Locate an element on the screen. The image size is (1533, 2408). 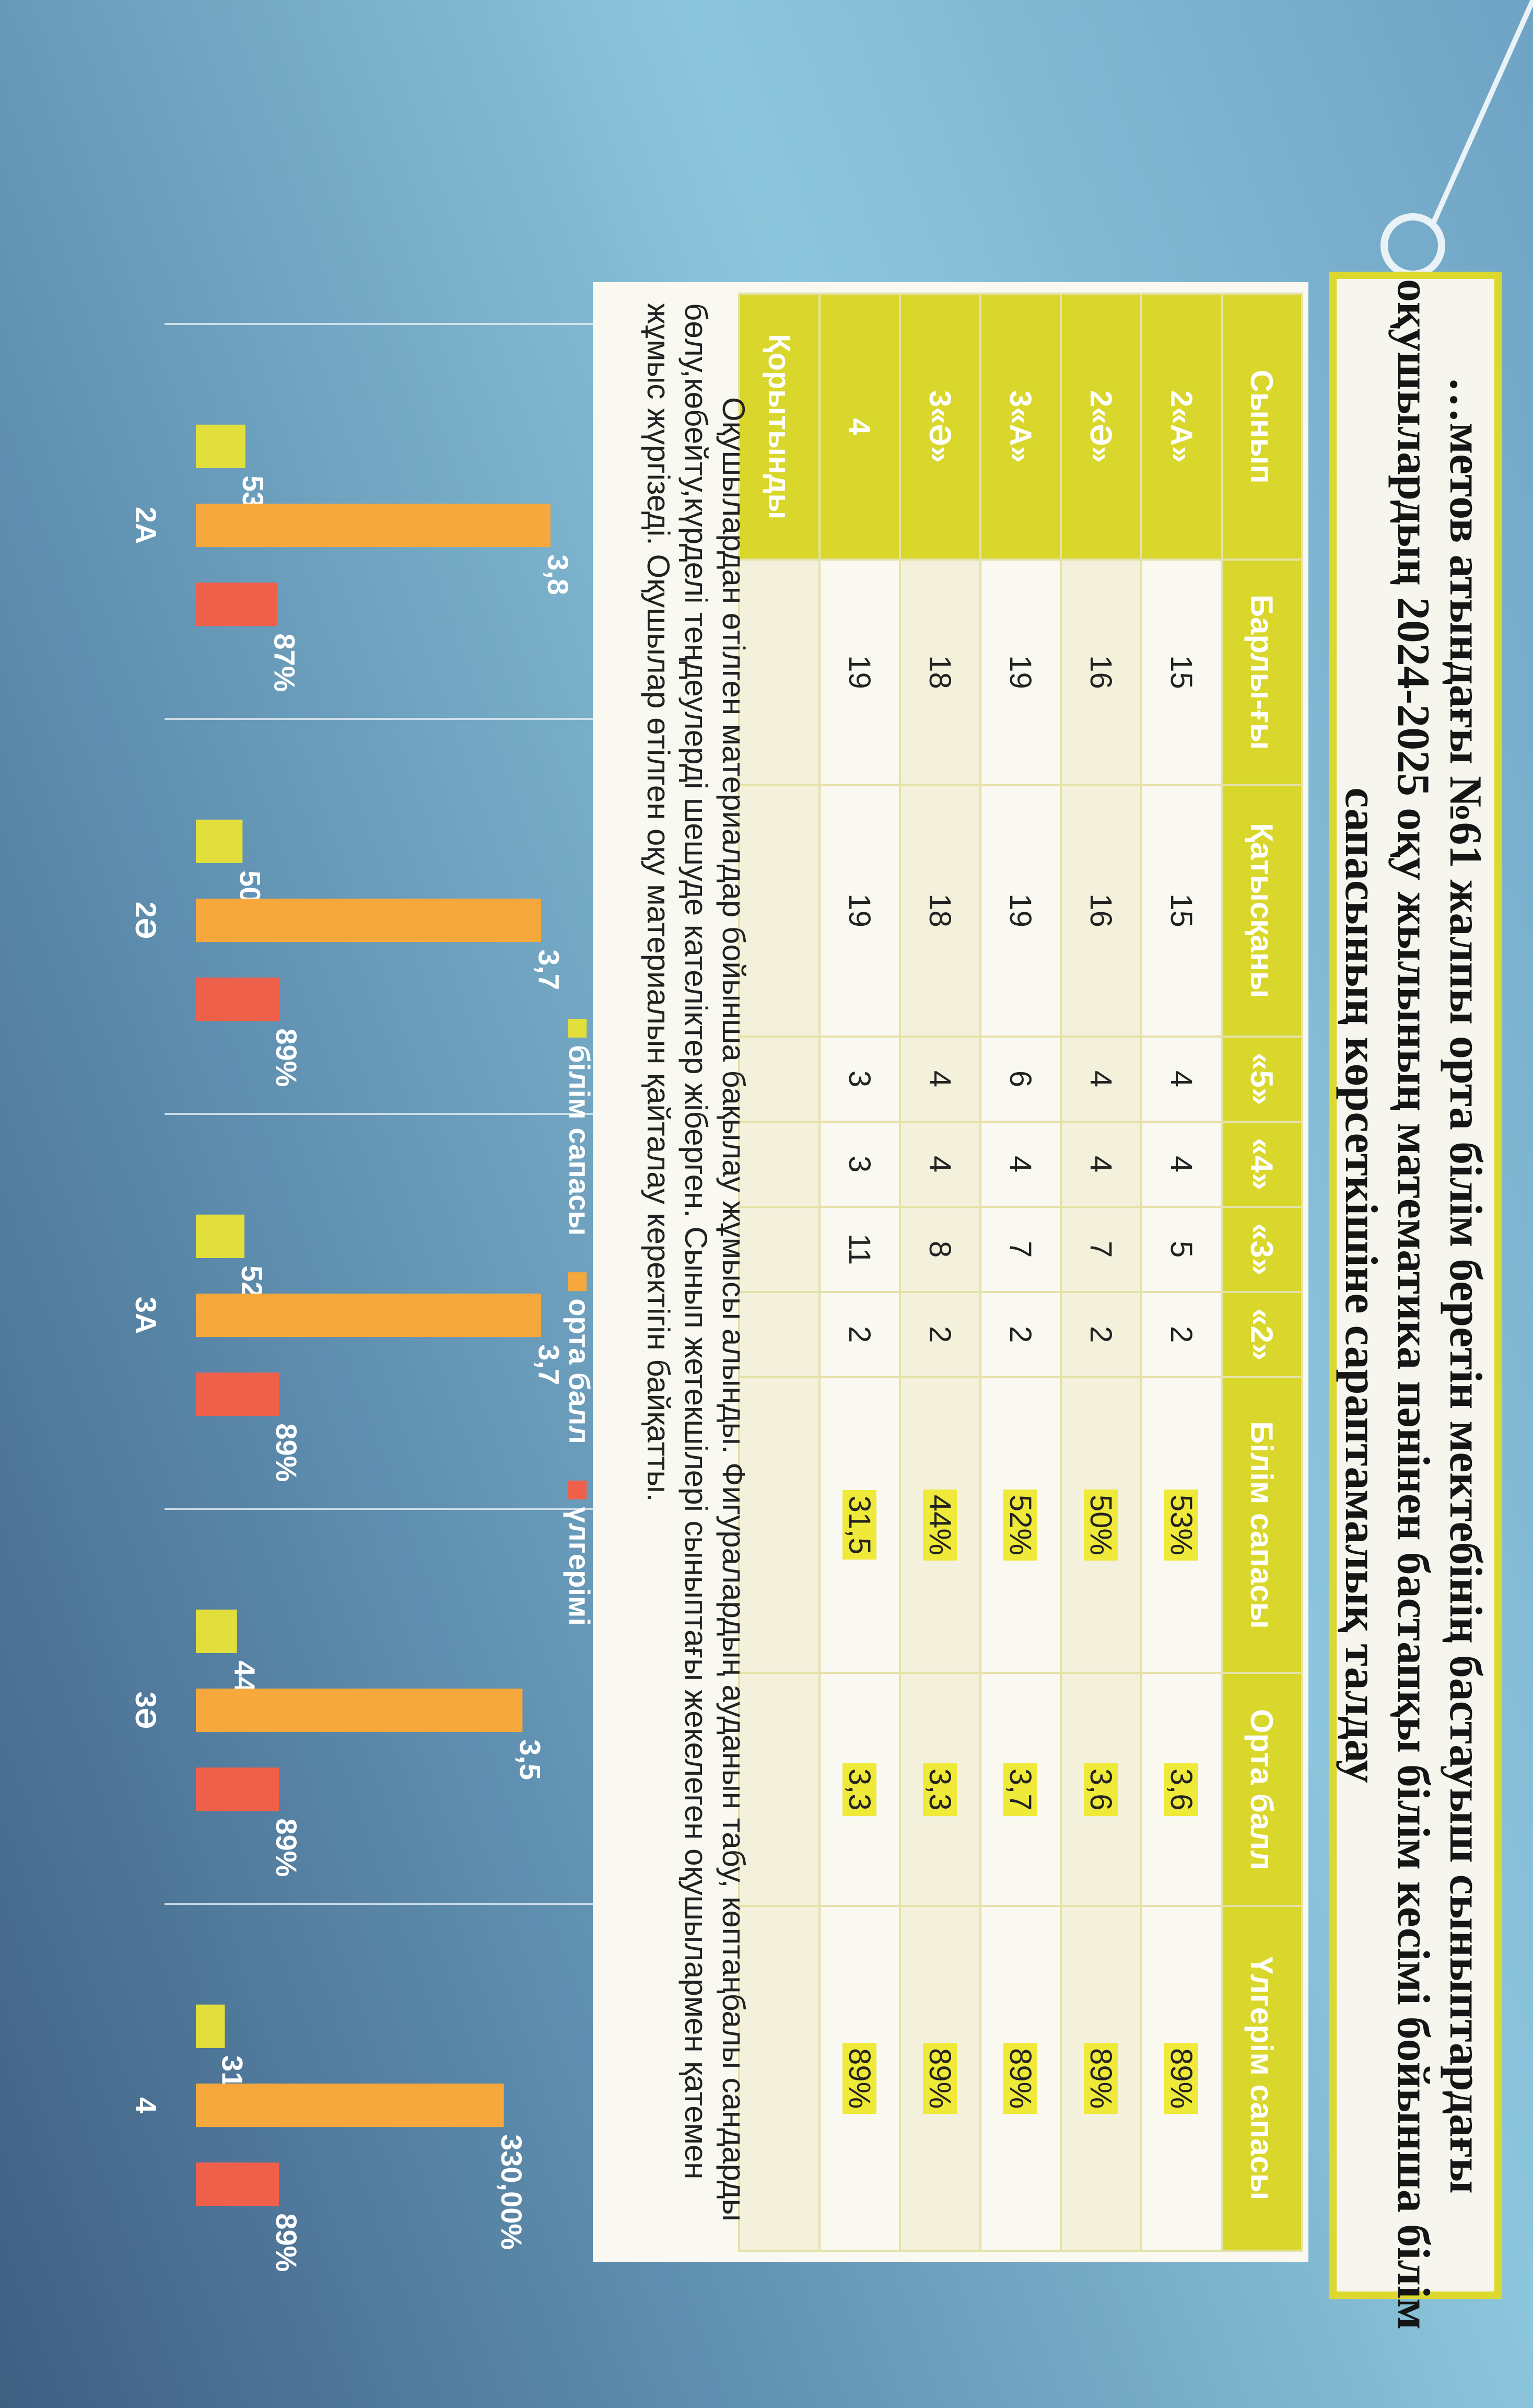
table-cell: 53% is located at coordinates (1181, 1525).